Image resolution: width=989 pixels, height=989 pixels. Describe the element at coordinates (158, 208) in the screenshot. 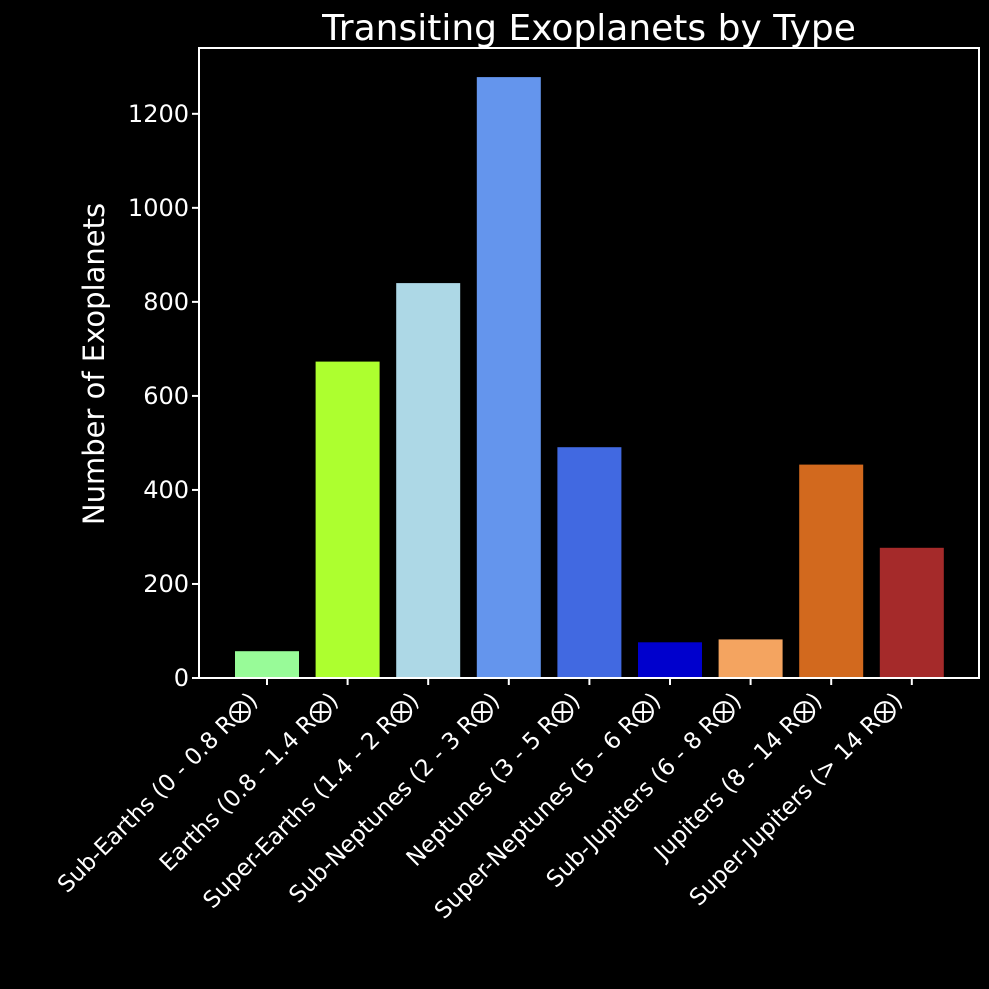

I see `y-tick-label-6: 1000` at that location.